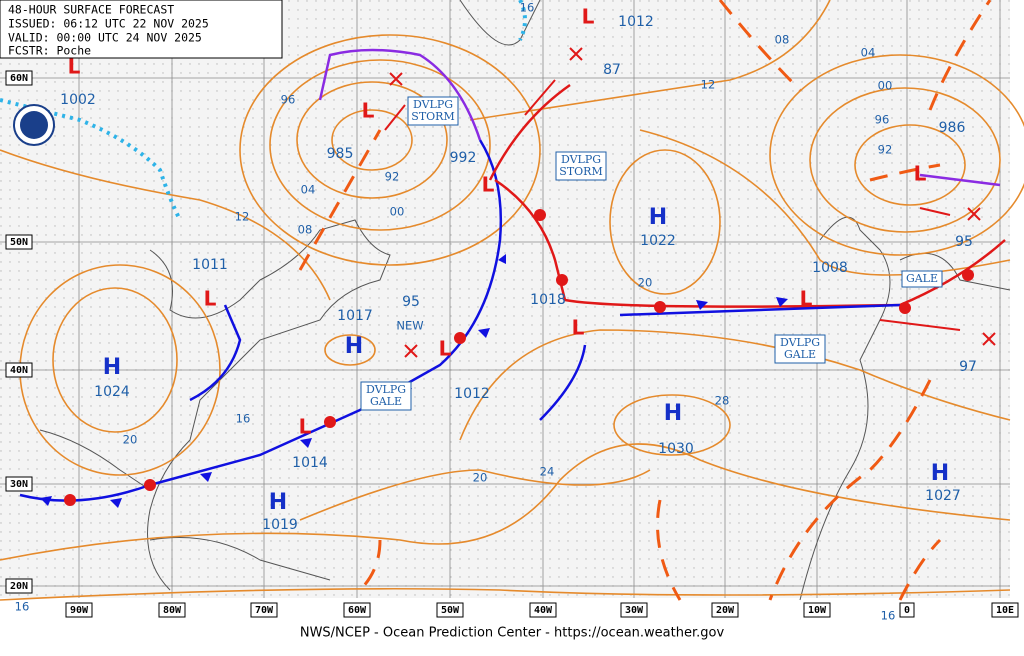 Image resolution: width=1024 pixels, height=656 pixels. I want to click on label: 12, so click(242, 217).